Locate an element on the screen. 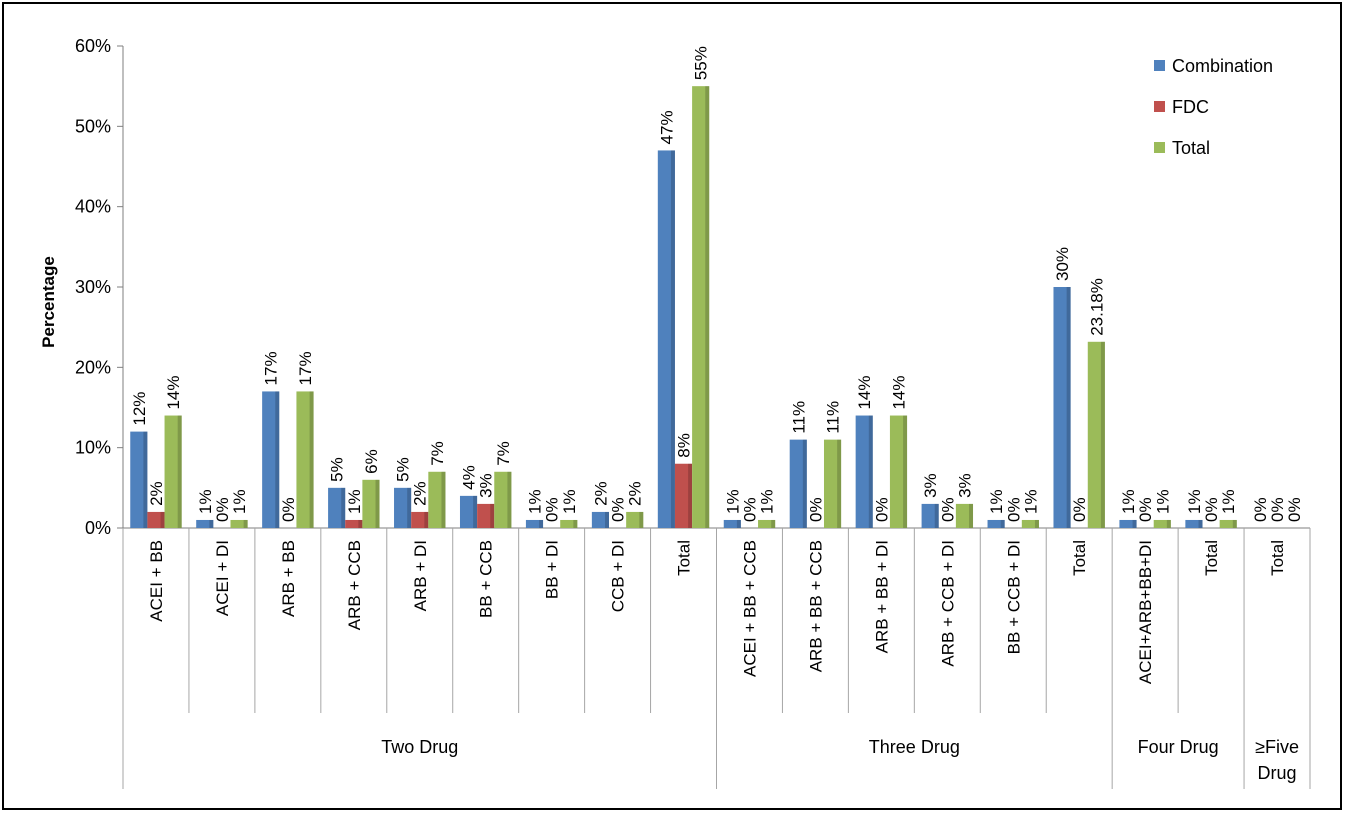 The width and height of the screenshot is (1348, 816). y-tick-label: 30% is located at coordinates (93, 287).